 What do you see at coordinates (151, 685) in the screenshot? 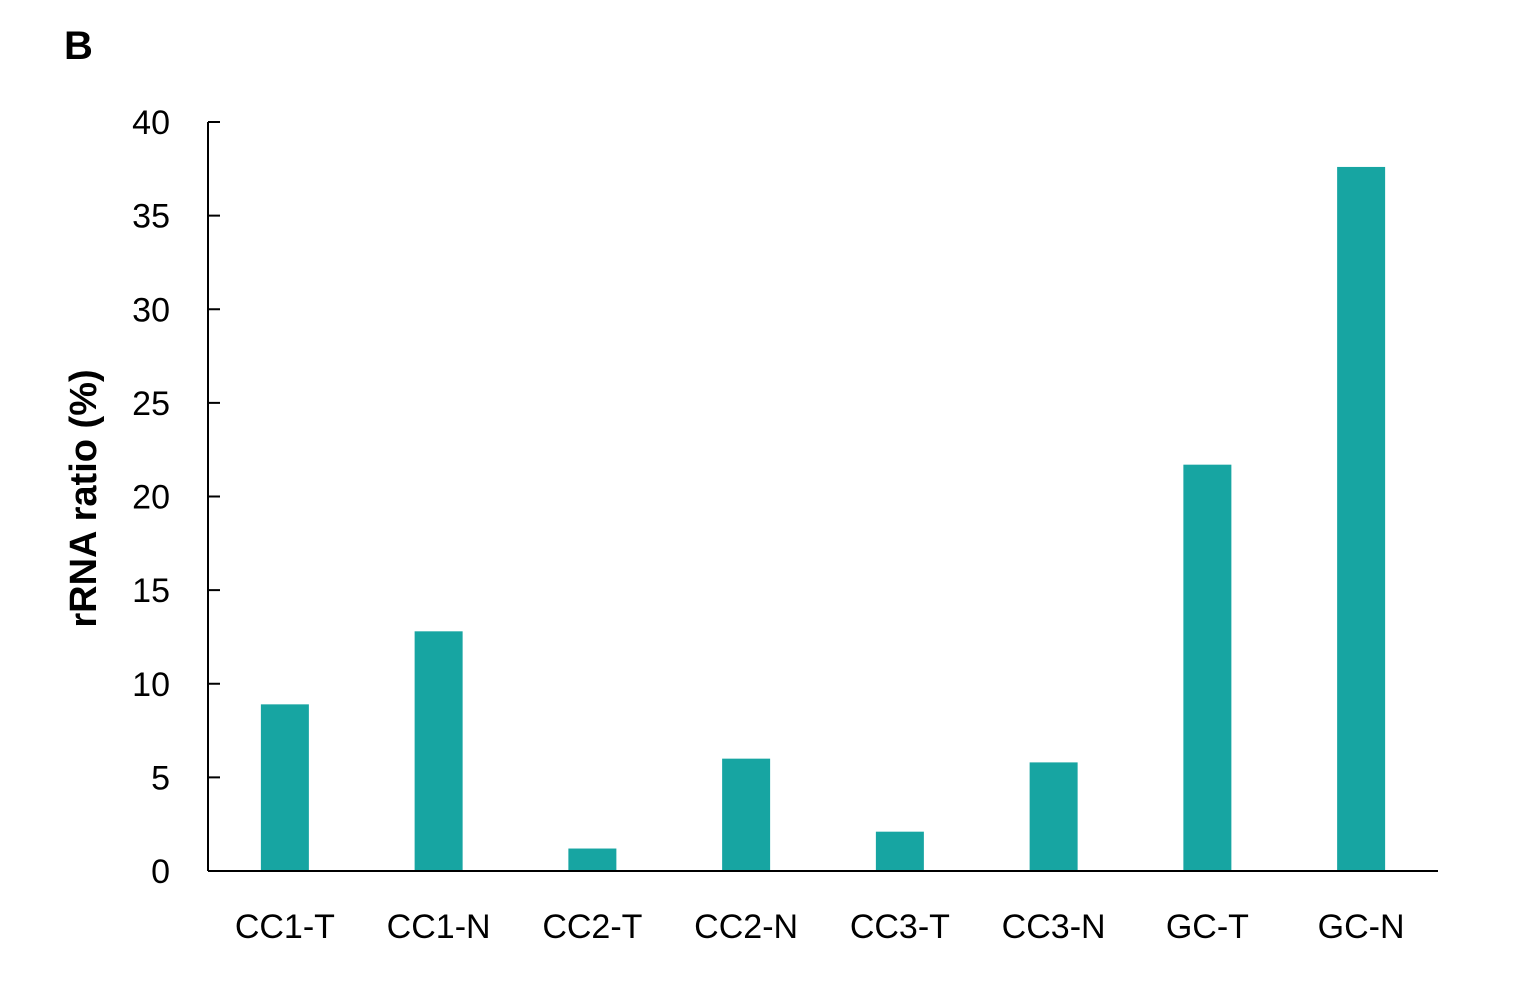
I see `y-tick-label: 10` at bounding box center [151, 685].